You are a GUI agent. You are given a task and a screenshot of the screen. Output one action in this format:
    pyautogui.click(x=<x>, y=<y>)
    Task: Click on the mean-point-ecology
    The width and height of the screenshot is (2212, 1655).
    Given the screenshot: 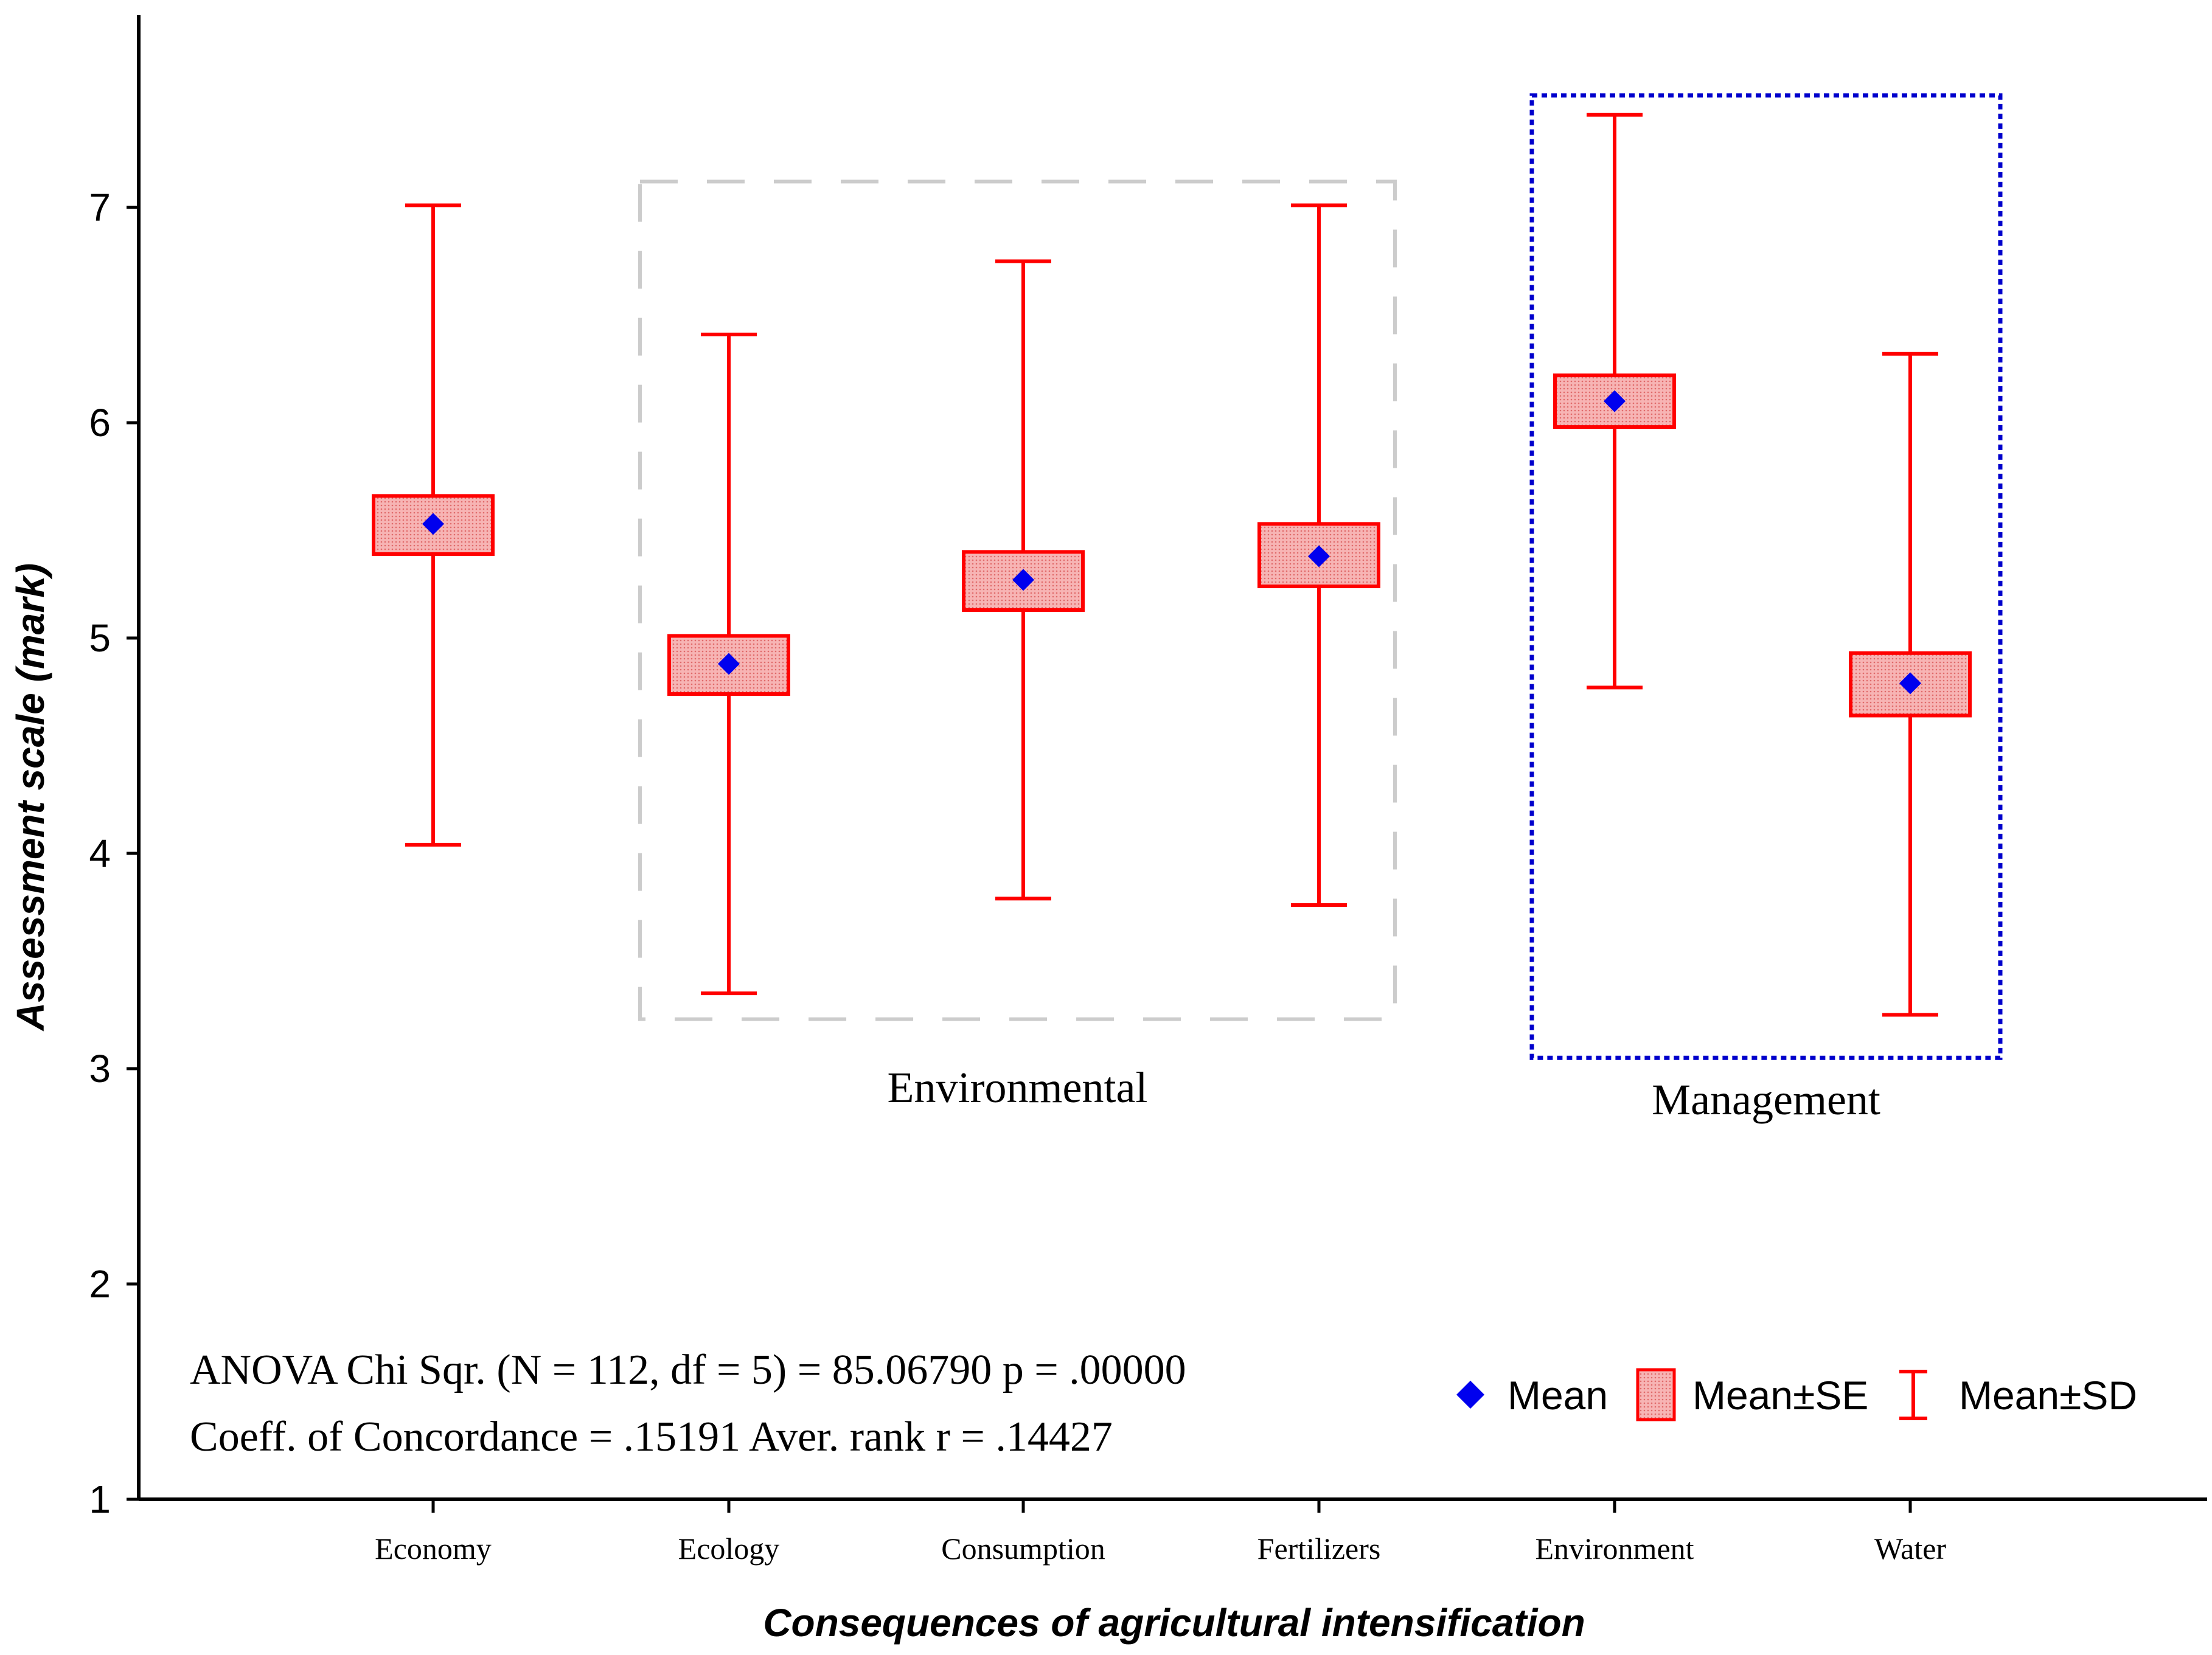 What is the action you would take?
    pyautogui.click(x=729, y=664)
    